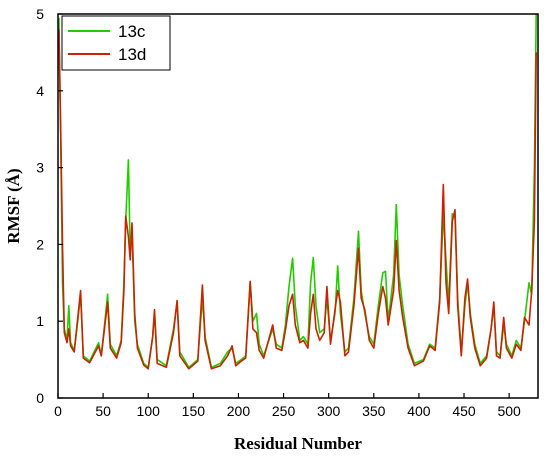 The width and height of the screenshot is (550, 461). What do you see at coordinates (40, 168) in the screenshot?
I see `y-tick-label: 3` at bounding box center [40, 168].